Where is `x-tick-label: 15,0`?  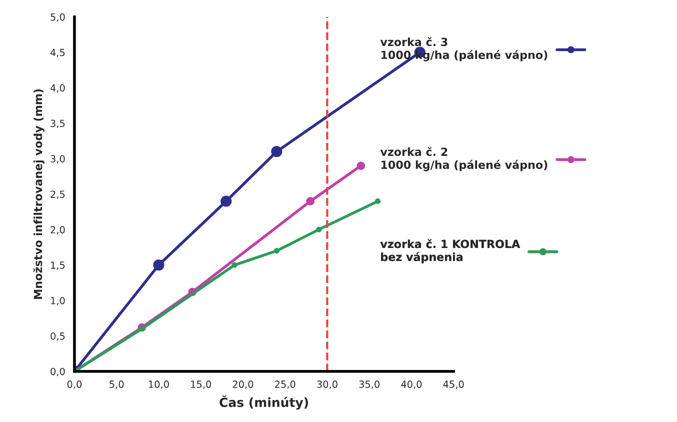
x-tick-label: 15,0 is located at coordinates (201, 384).